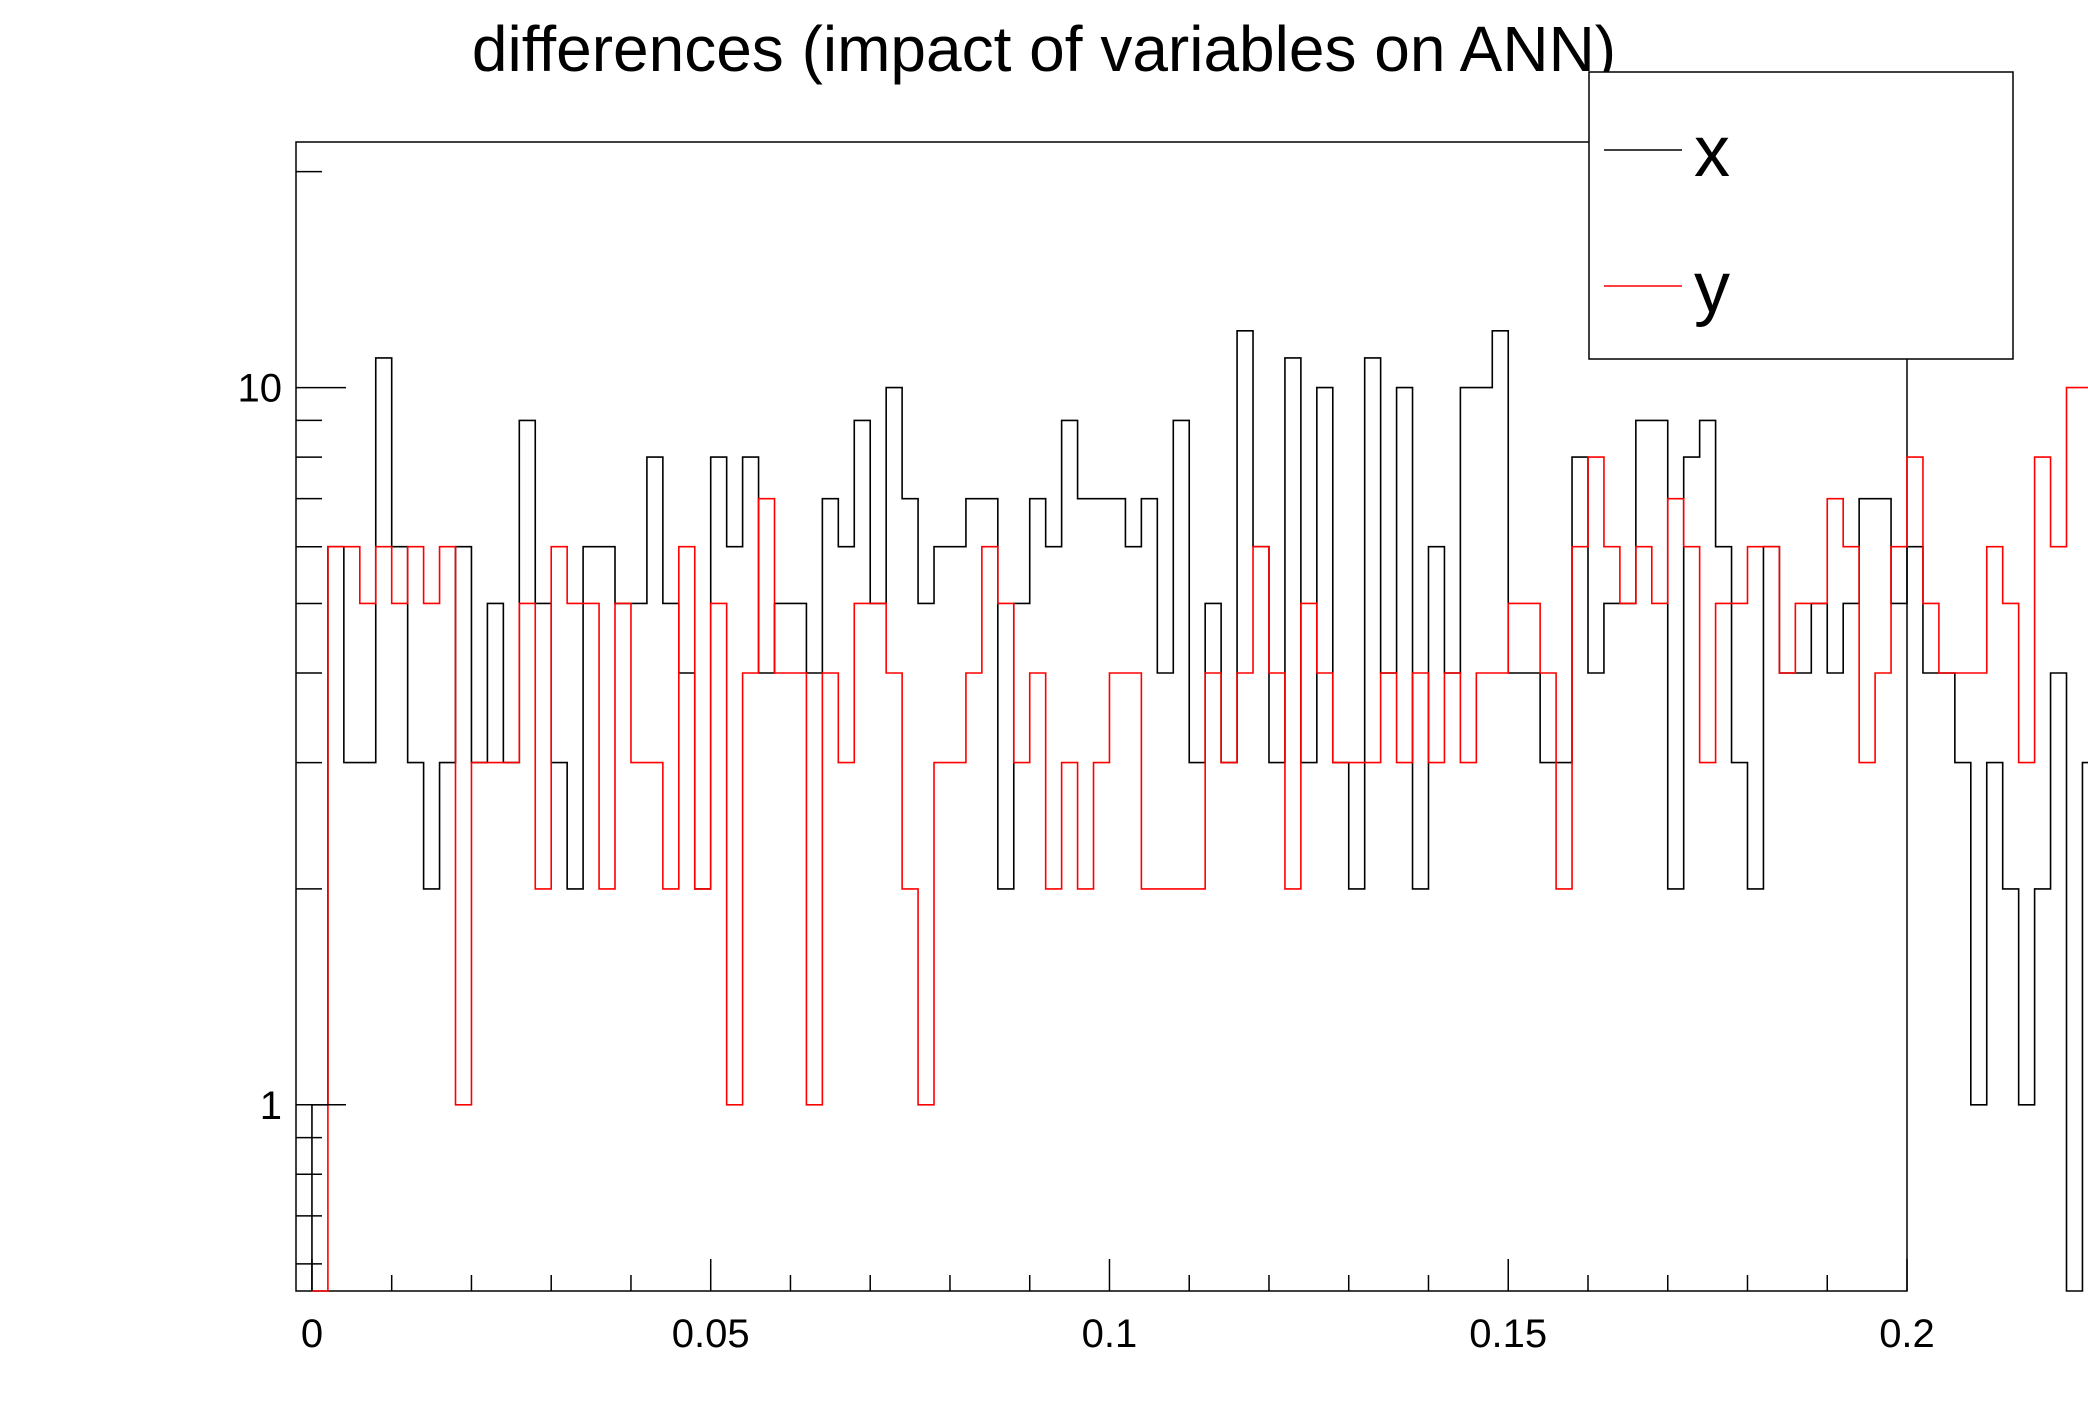 The height and width of the screenshot is (1416, 2088). Describe the element at coordinates (1044, 49) in the screenshot. I see `chart-title: differences (impact of variables on ANN)` at that location.